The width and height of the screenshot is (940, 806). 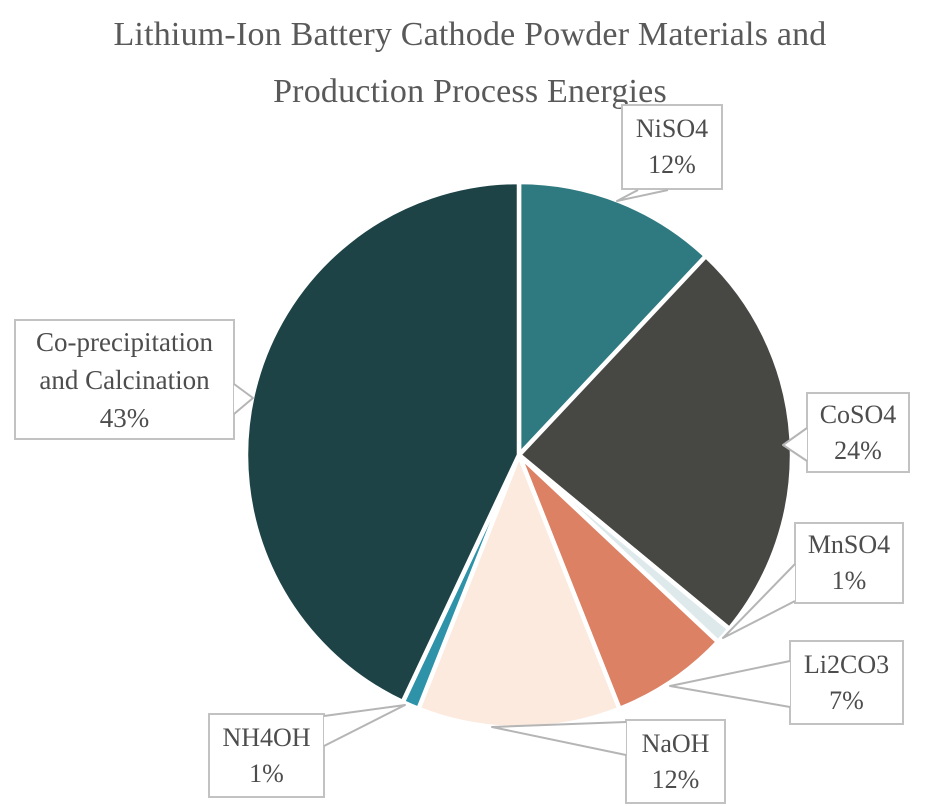 What do you see at coordinates (846, 700) in the screenshot?
I see `callout-li2co3-percent: 7%` at bounding box center [846, 700].